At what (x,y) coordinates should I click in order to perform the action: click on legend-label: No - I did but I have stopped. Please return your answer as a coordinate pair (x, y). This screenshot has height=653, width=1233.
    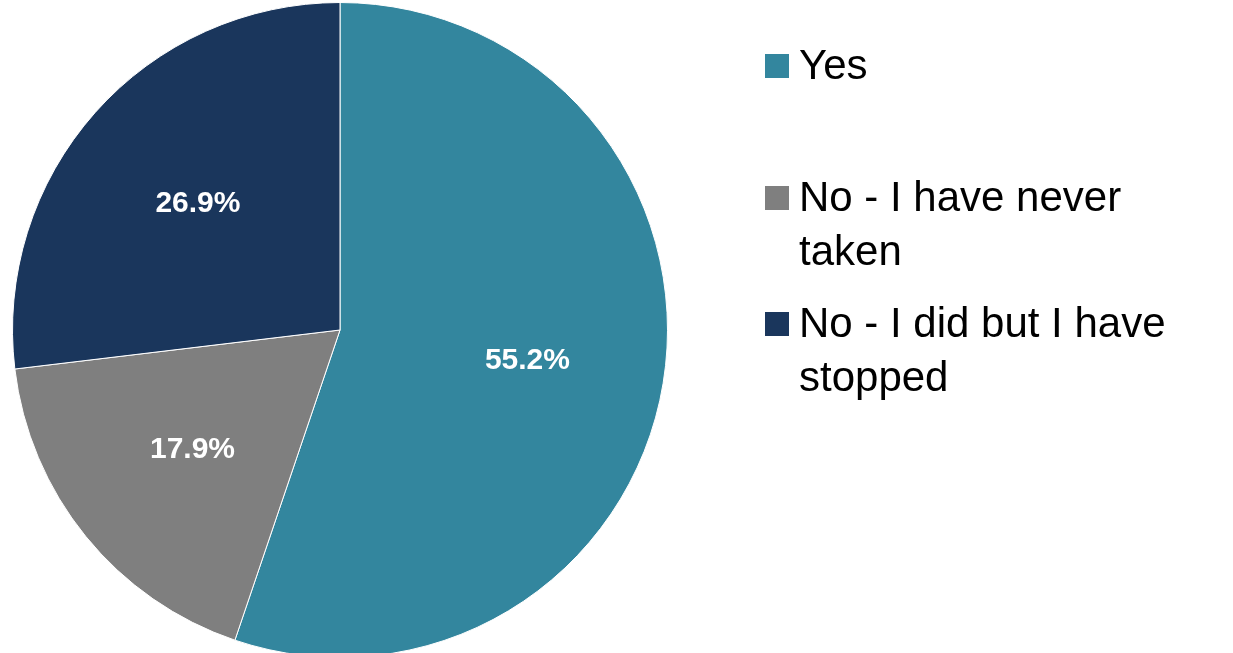
    Looking at the image, I should click on (983, 350).